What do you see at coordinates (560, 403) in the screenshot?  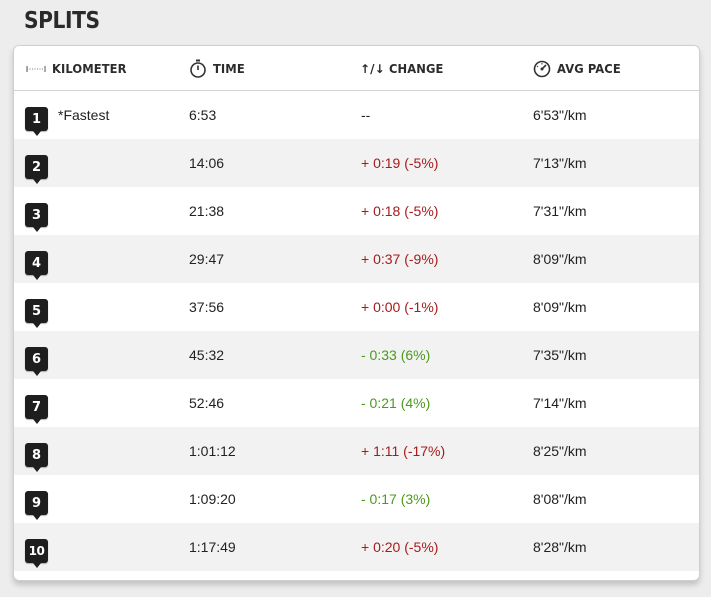 I see `split-avg-pace: 7'14"/km` at bounding box center [560, 403].